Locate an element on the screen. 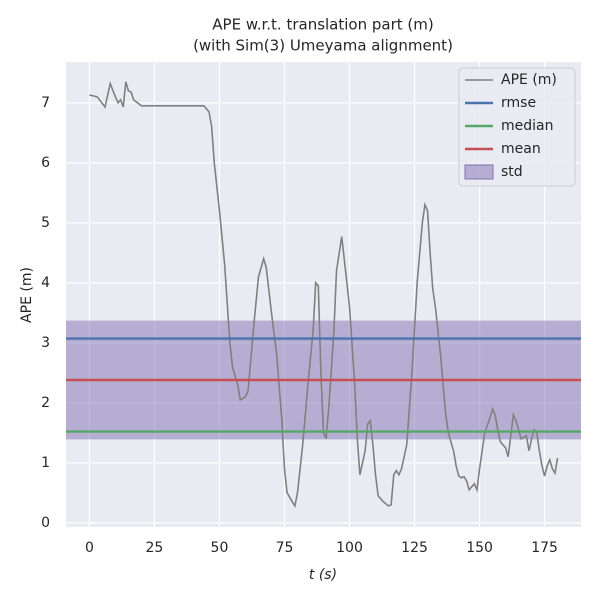  y-tick-label: 3 is located at coordinates (45, 343).